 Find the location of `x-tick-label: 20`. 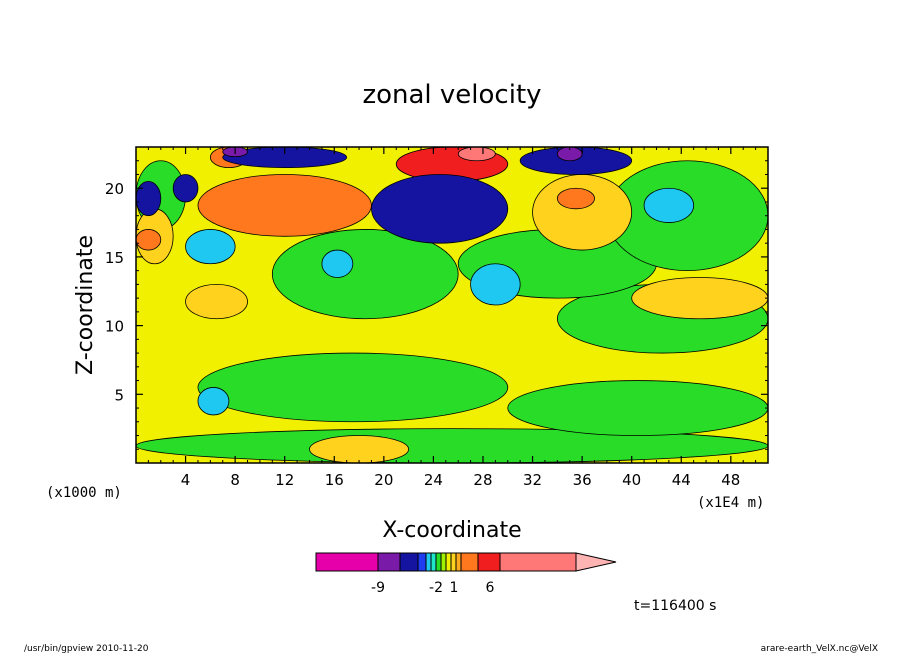

x-tick-label: 20 is located at coordinates (383, 480).